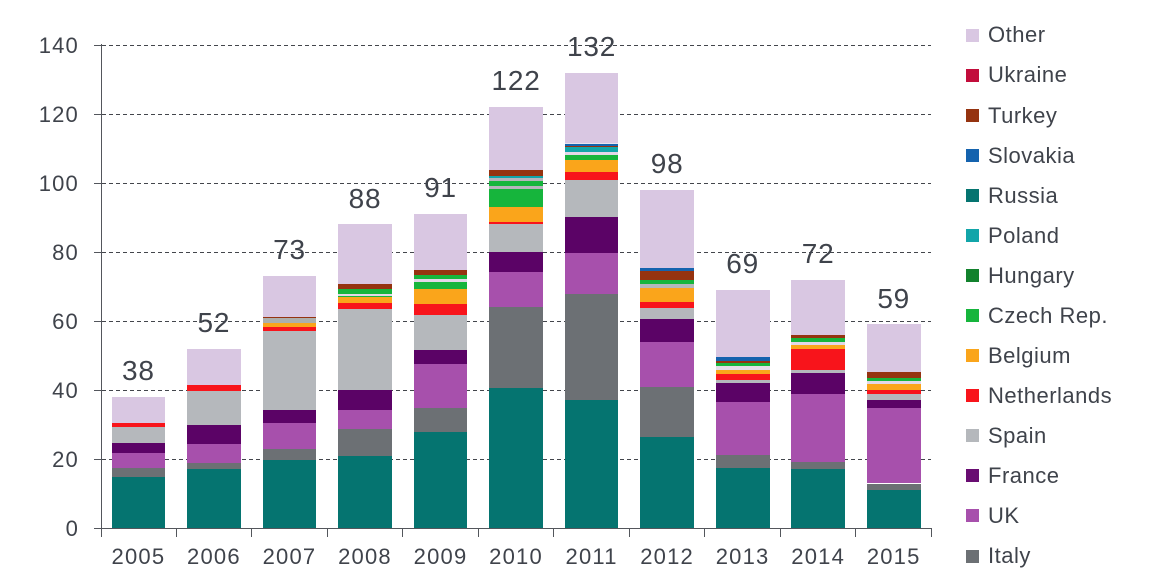 Image resolution: width=1154 pixels, height=587 pixels. What do you see at coordinates (667, 330) in the screenshot?
I see `segment-2012-france` at bounding box center [667, 330].